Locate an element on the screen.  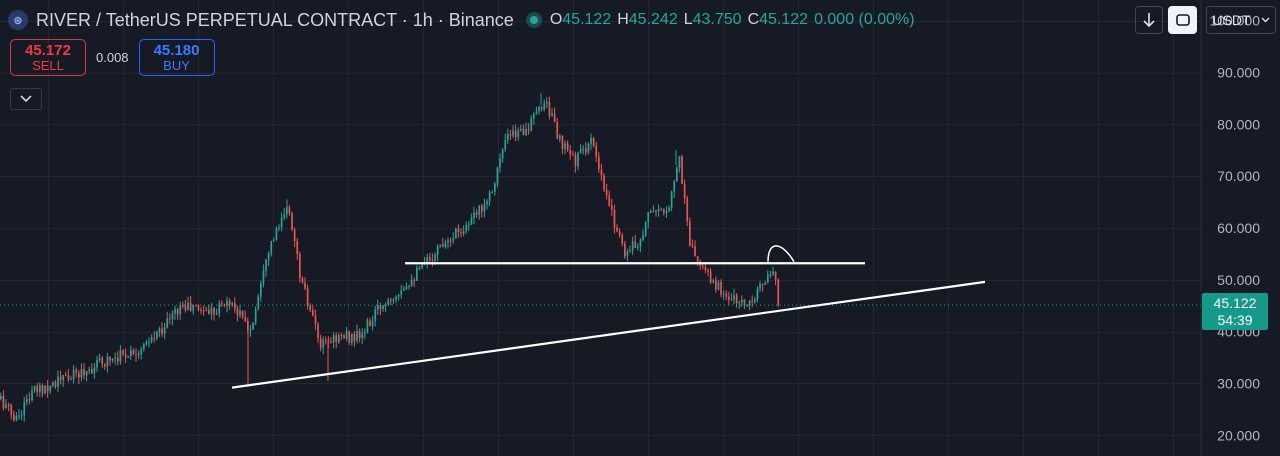
price-tick-label: 100.000 is located at coordinates (1234, 21).